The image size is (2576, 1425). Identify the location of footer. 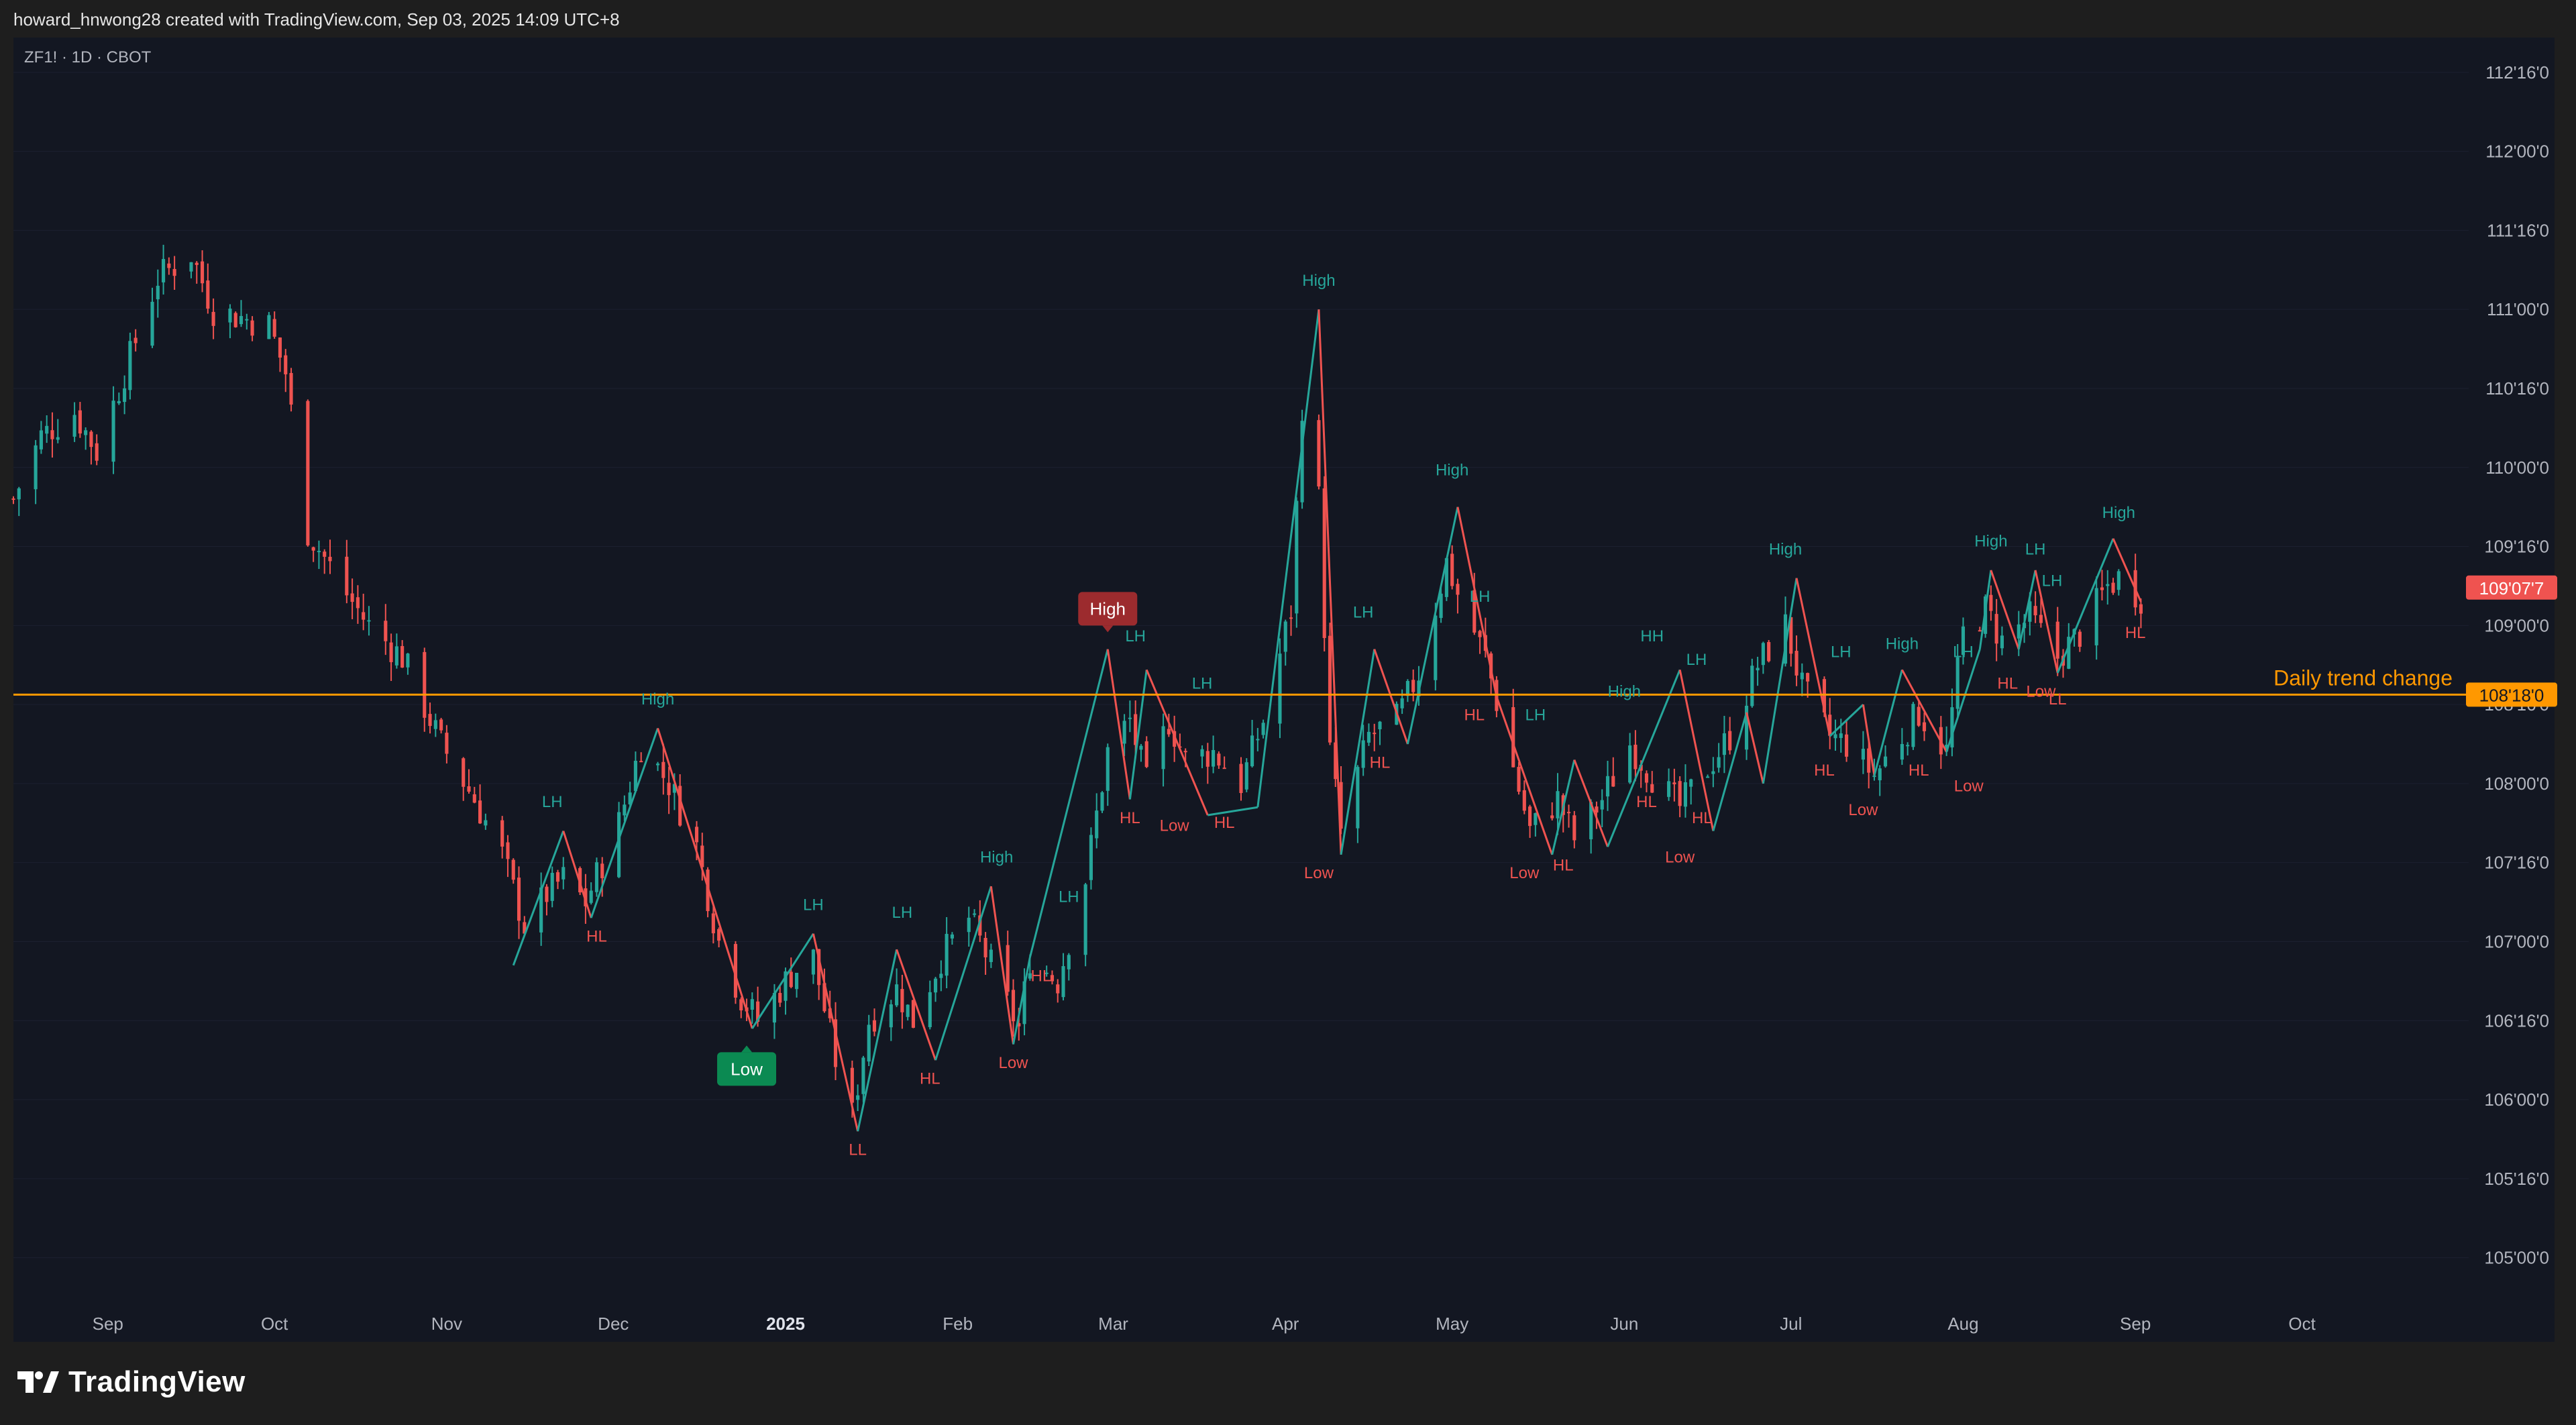
(1288, 1383).